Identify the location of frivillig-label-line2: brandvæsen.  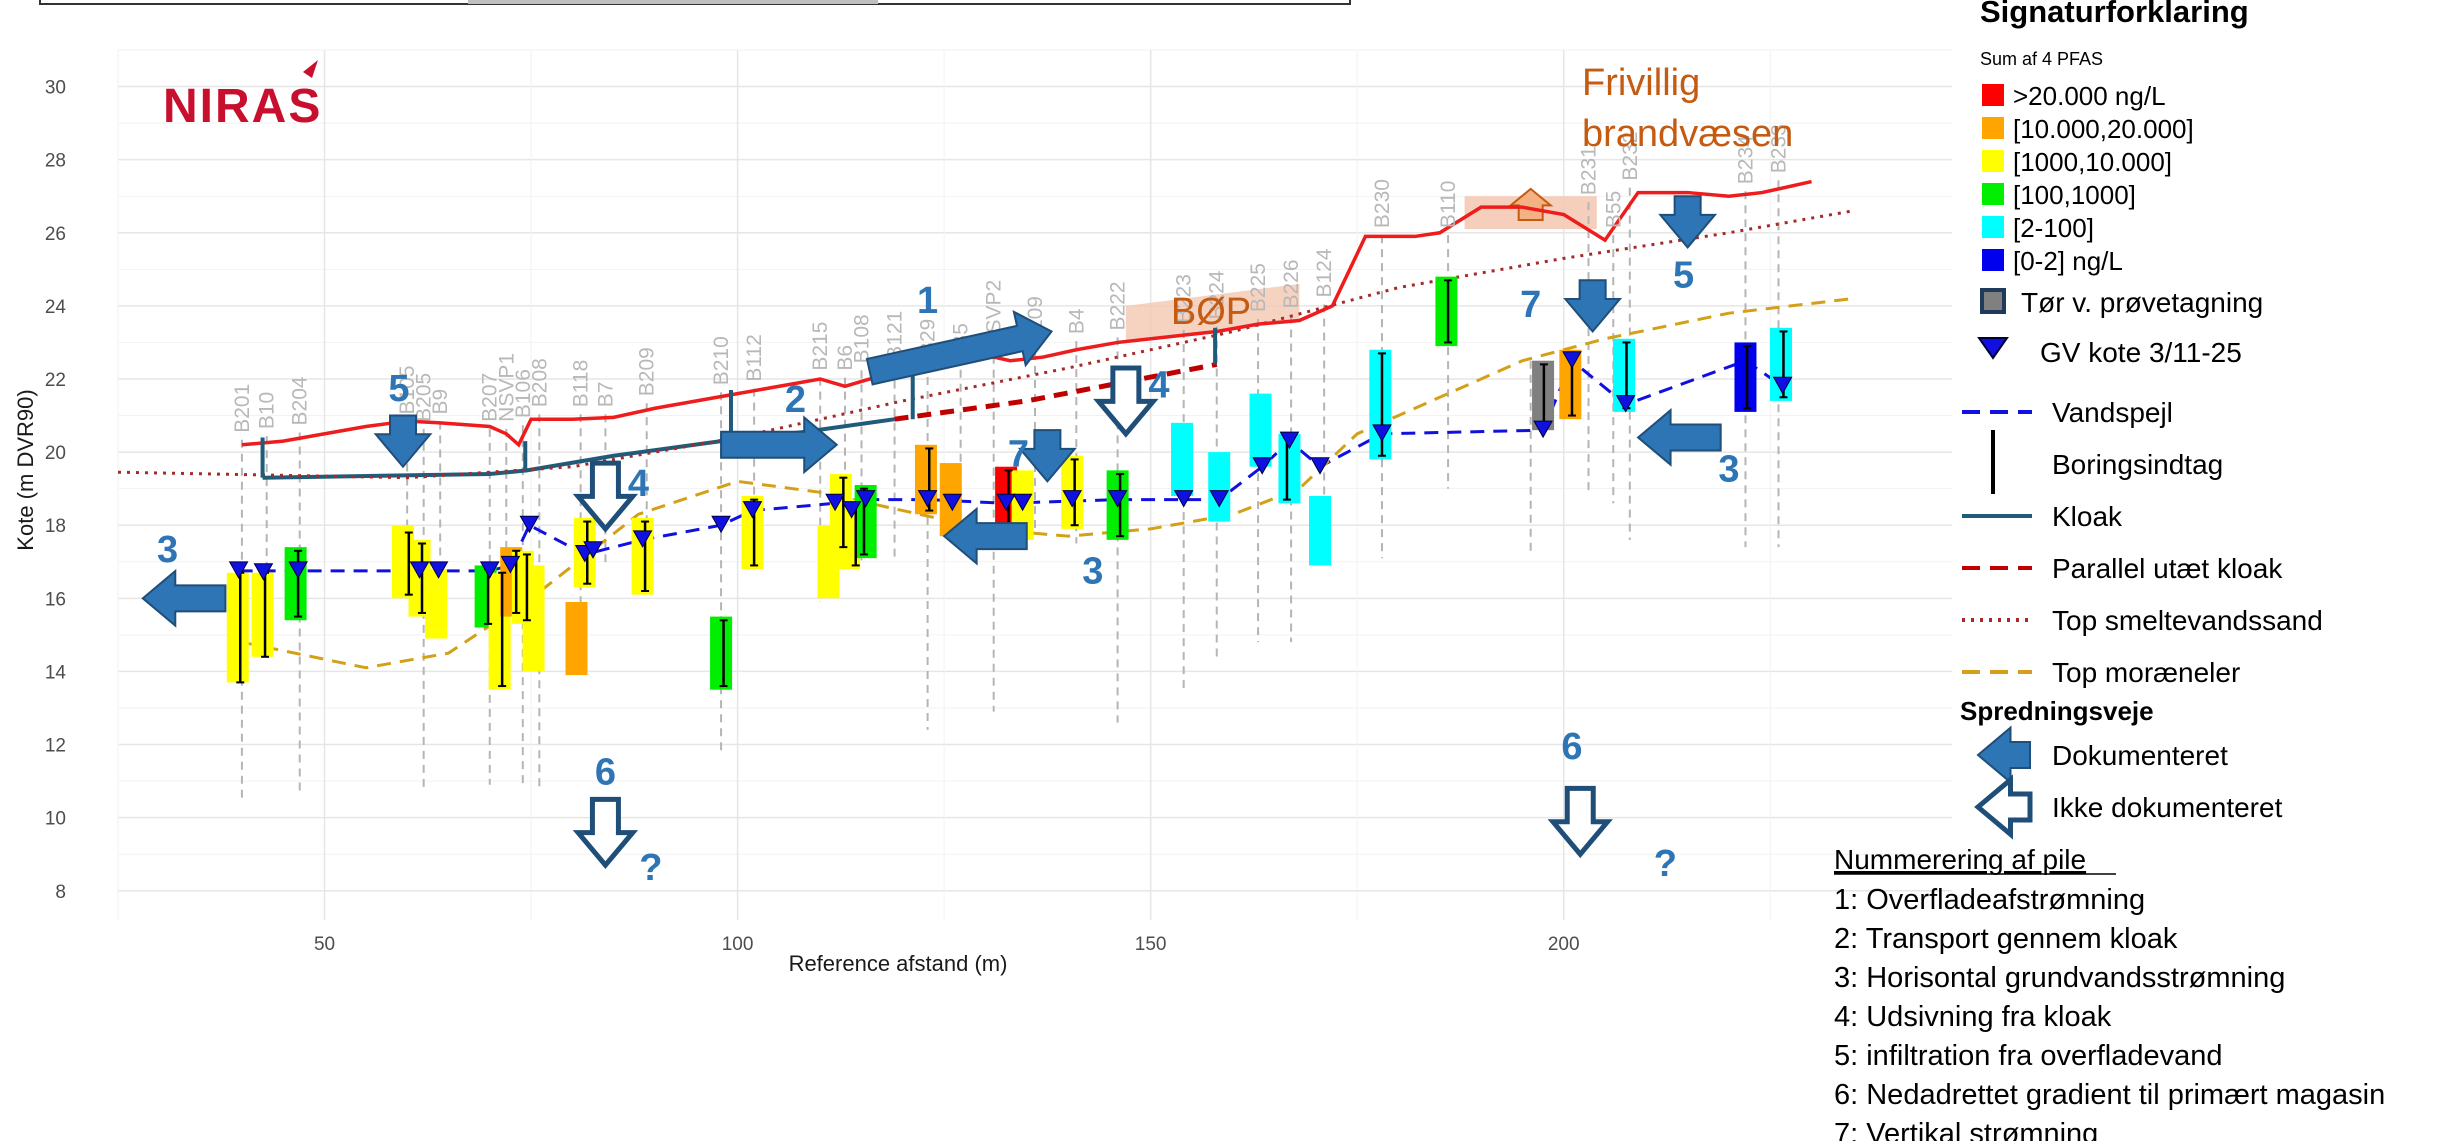
(1687, 134).